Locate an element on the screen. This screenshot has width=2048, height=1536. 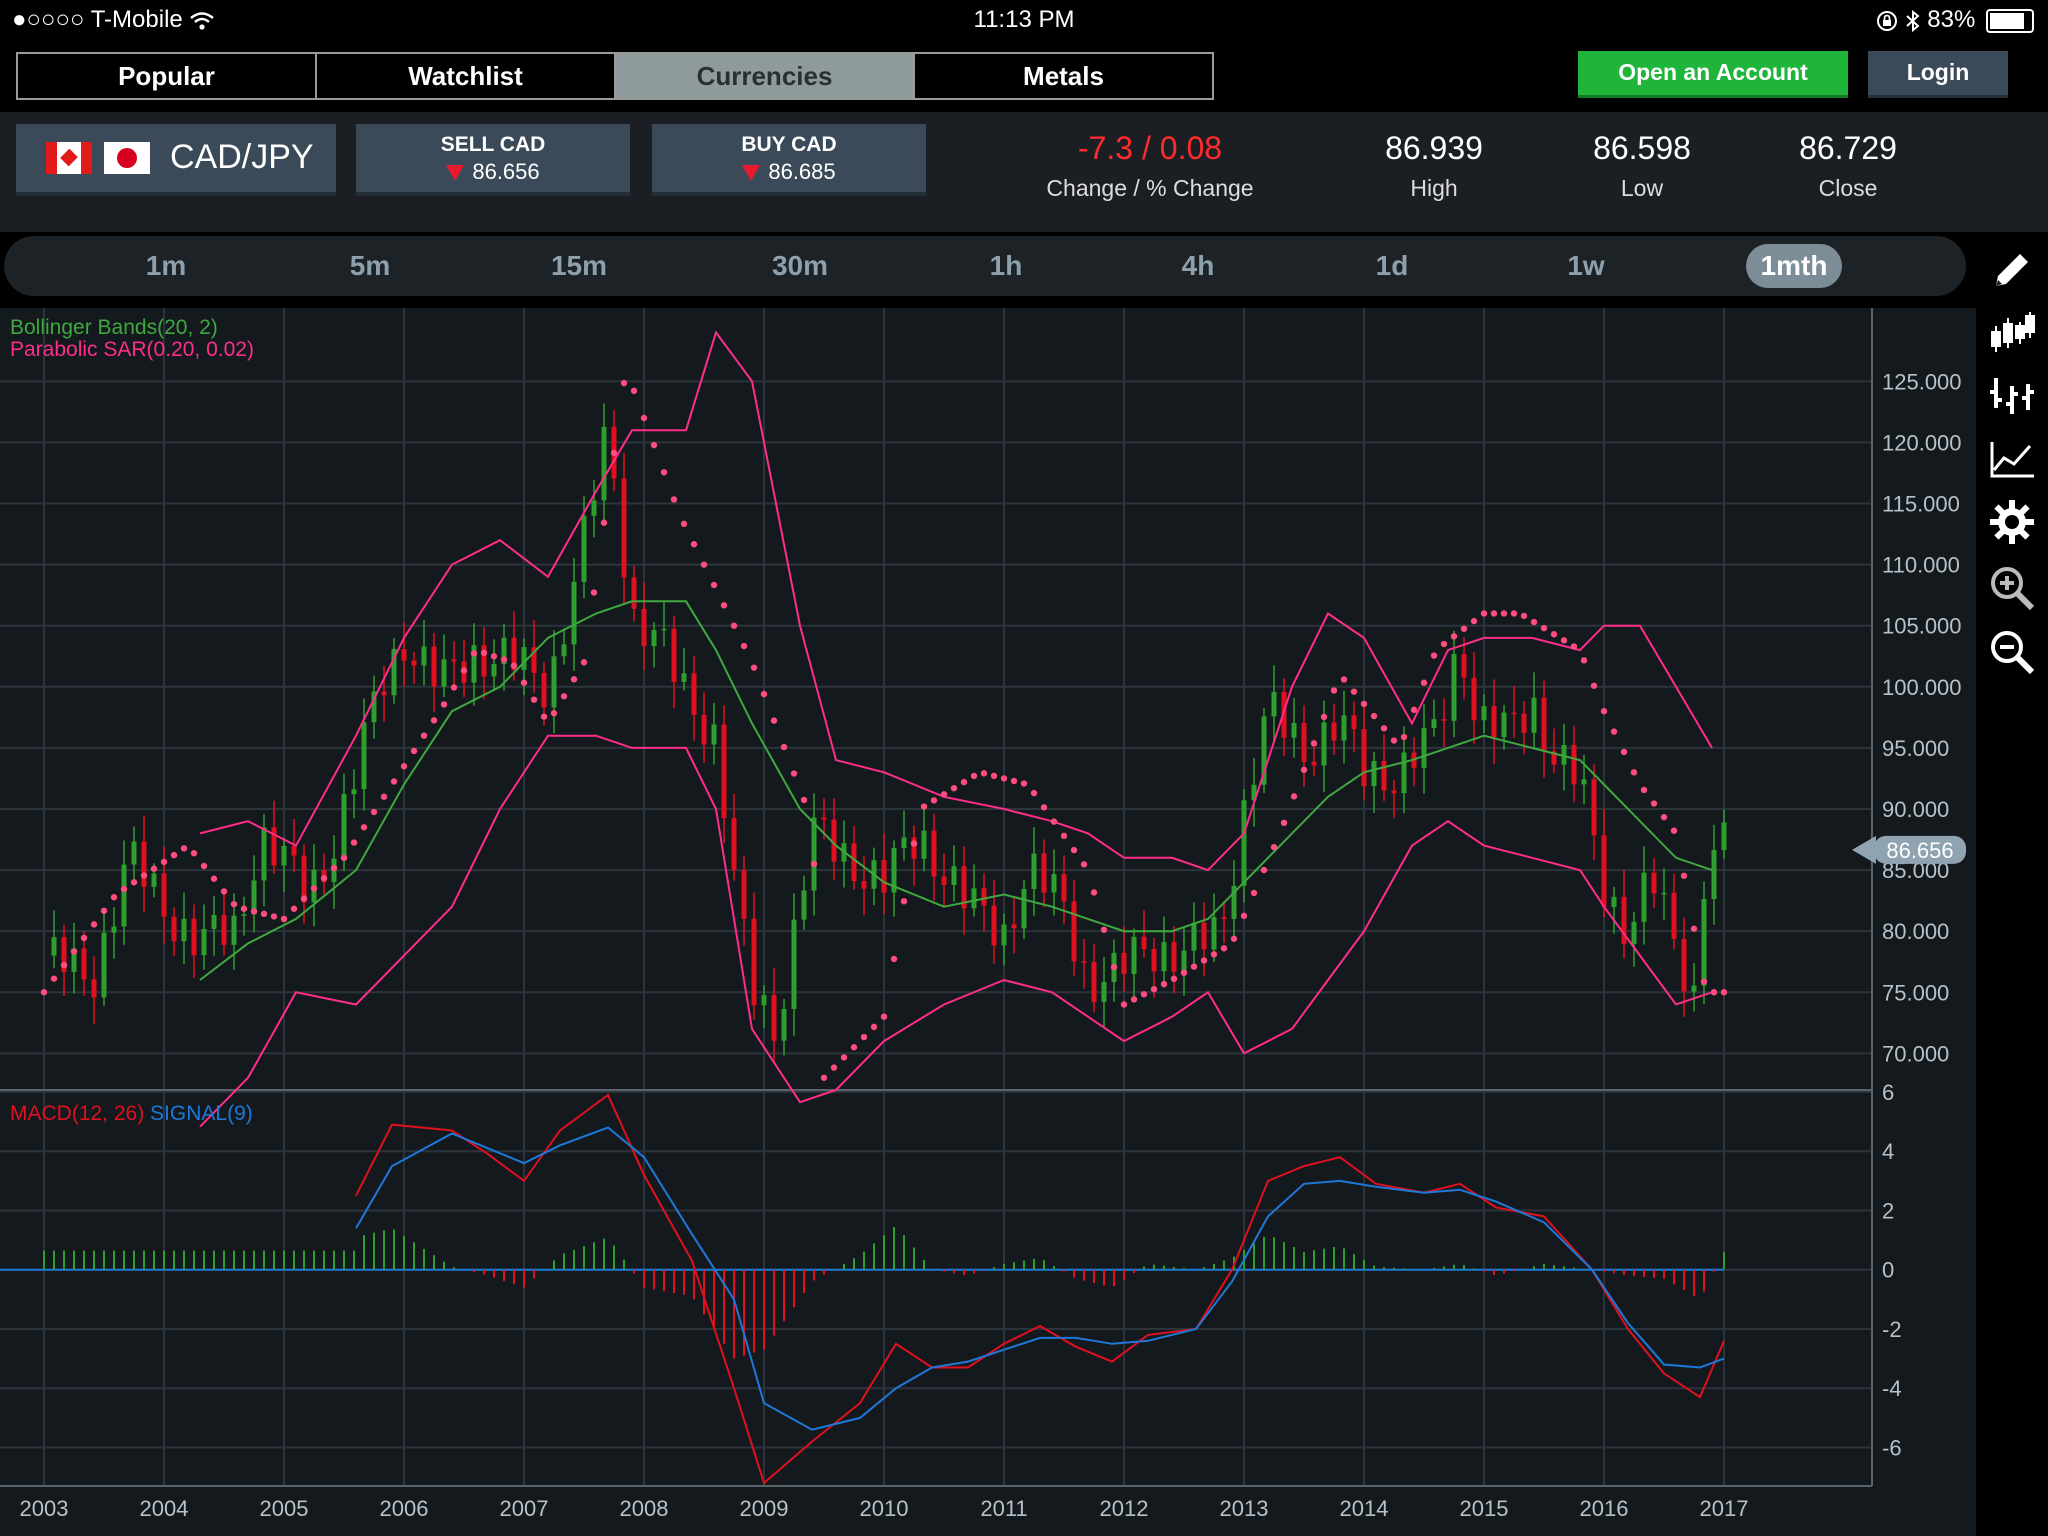
login-button: Login is located at coordinates (1938, 73).